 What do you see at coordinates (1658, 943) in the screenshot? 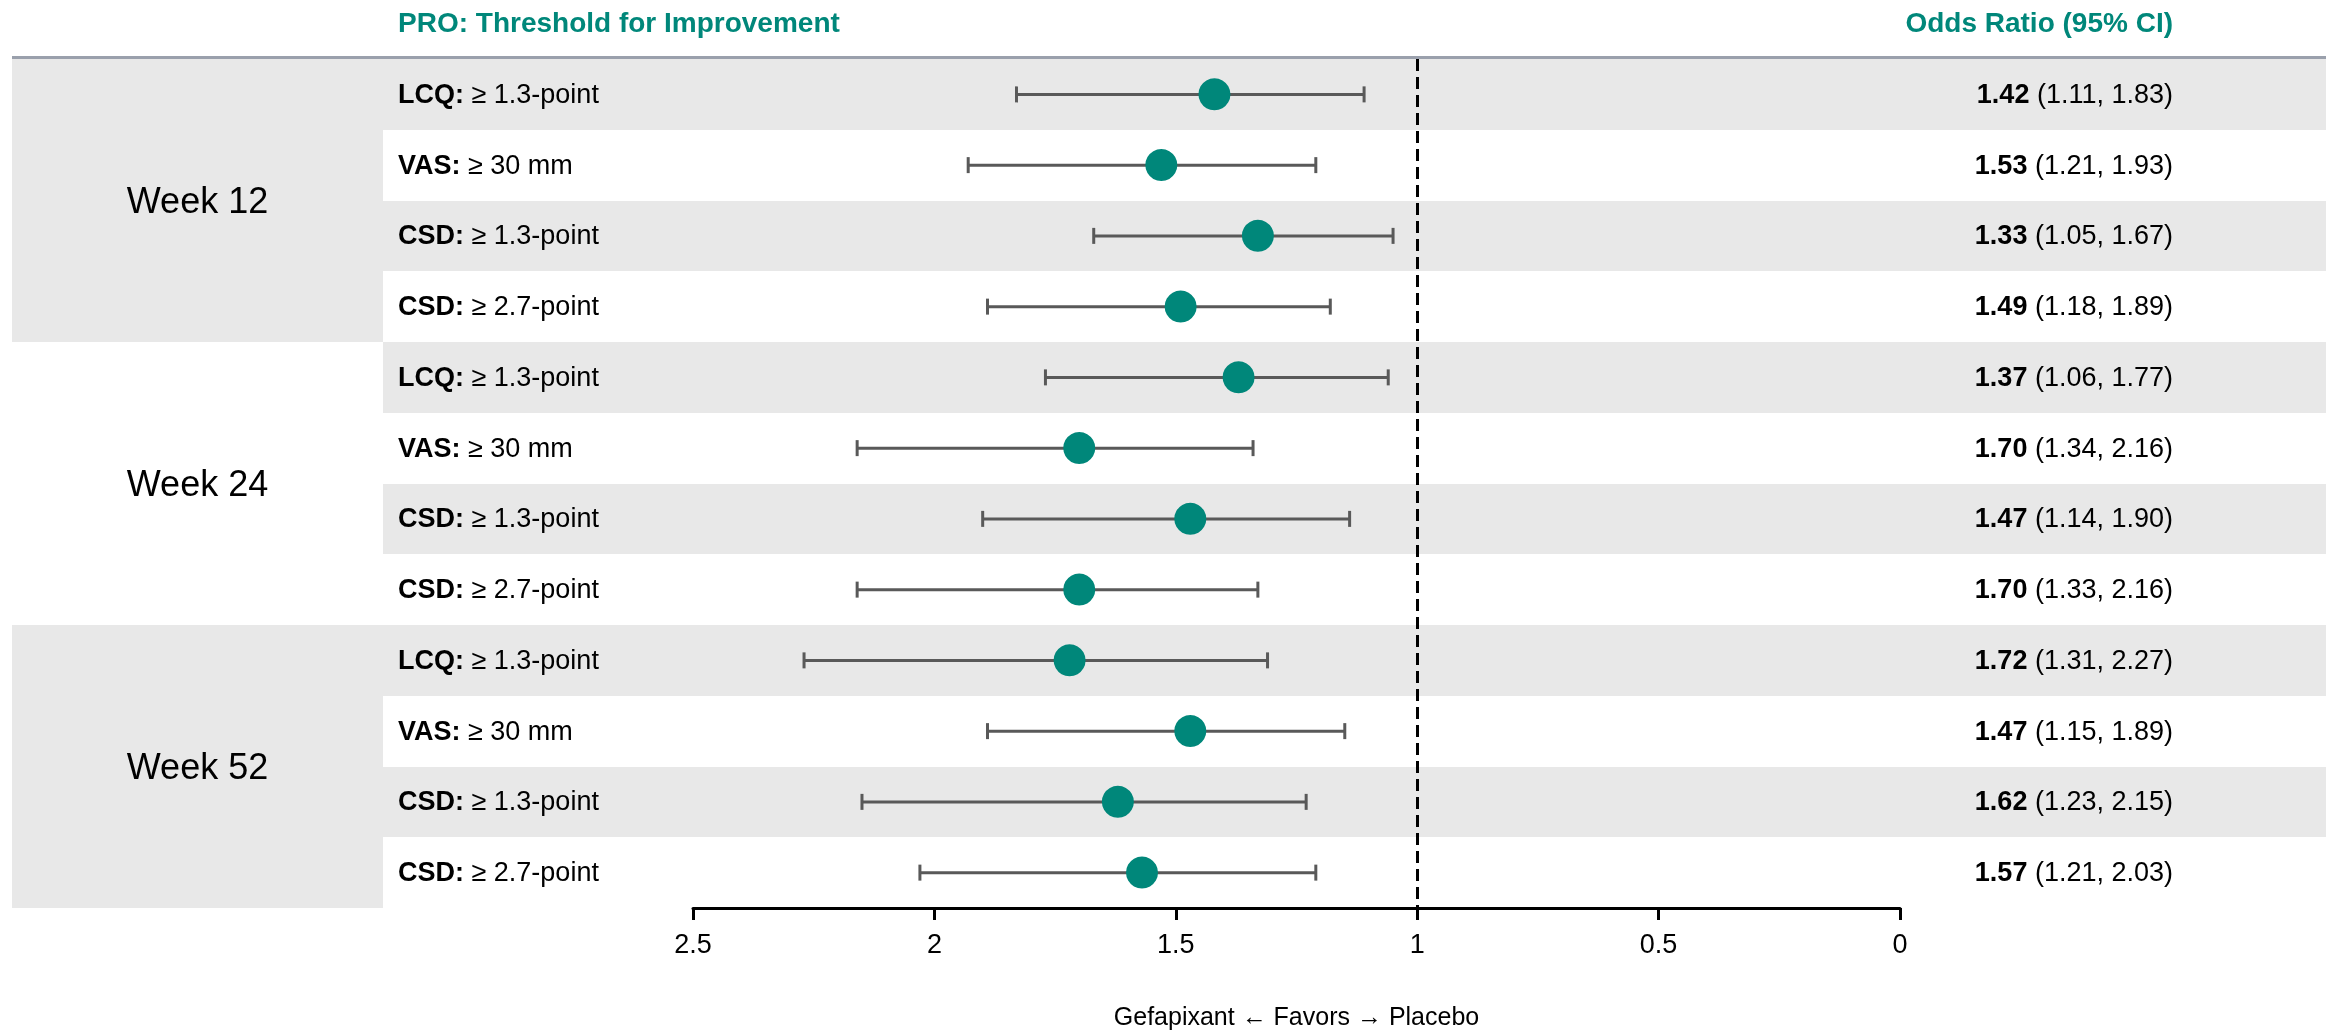
I see `x-tick-label: 0.5` at bounding box center [1658, 943].